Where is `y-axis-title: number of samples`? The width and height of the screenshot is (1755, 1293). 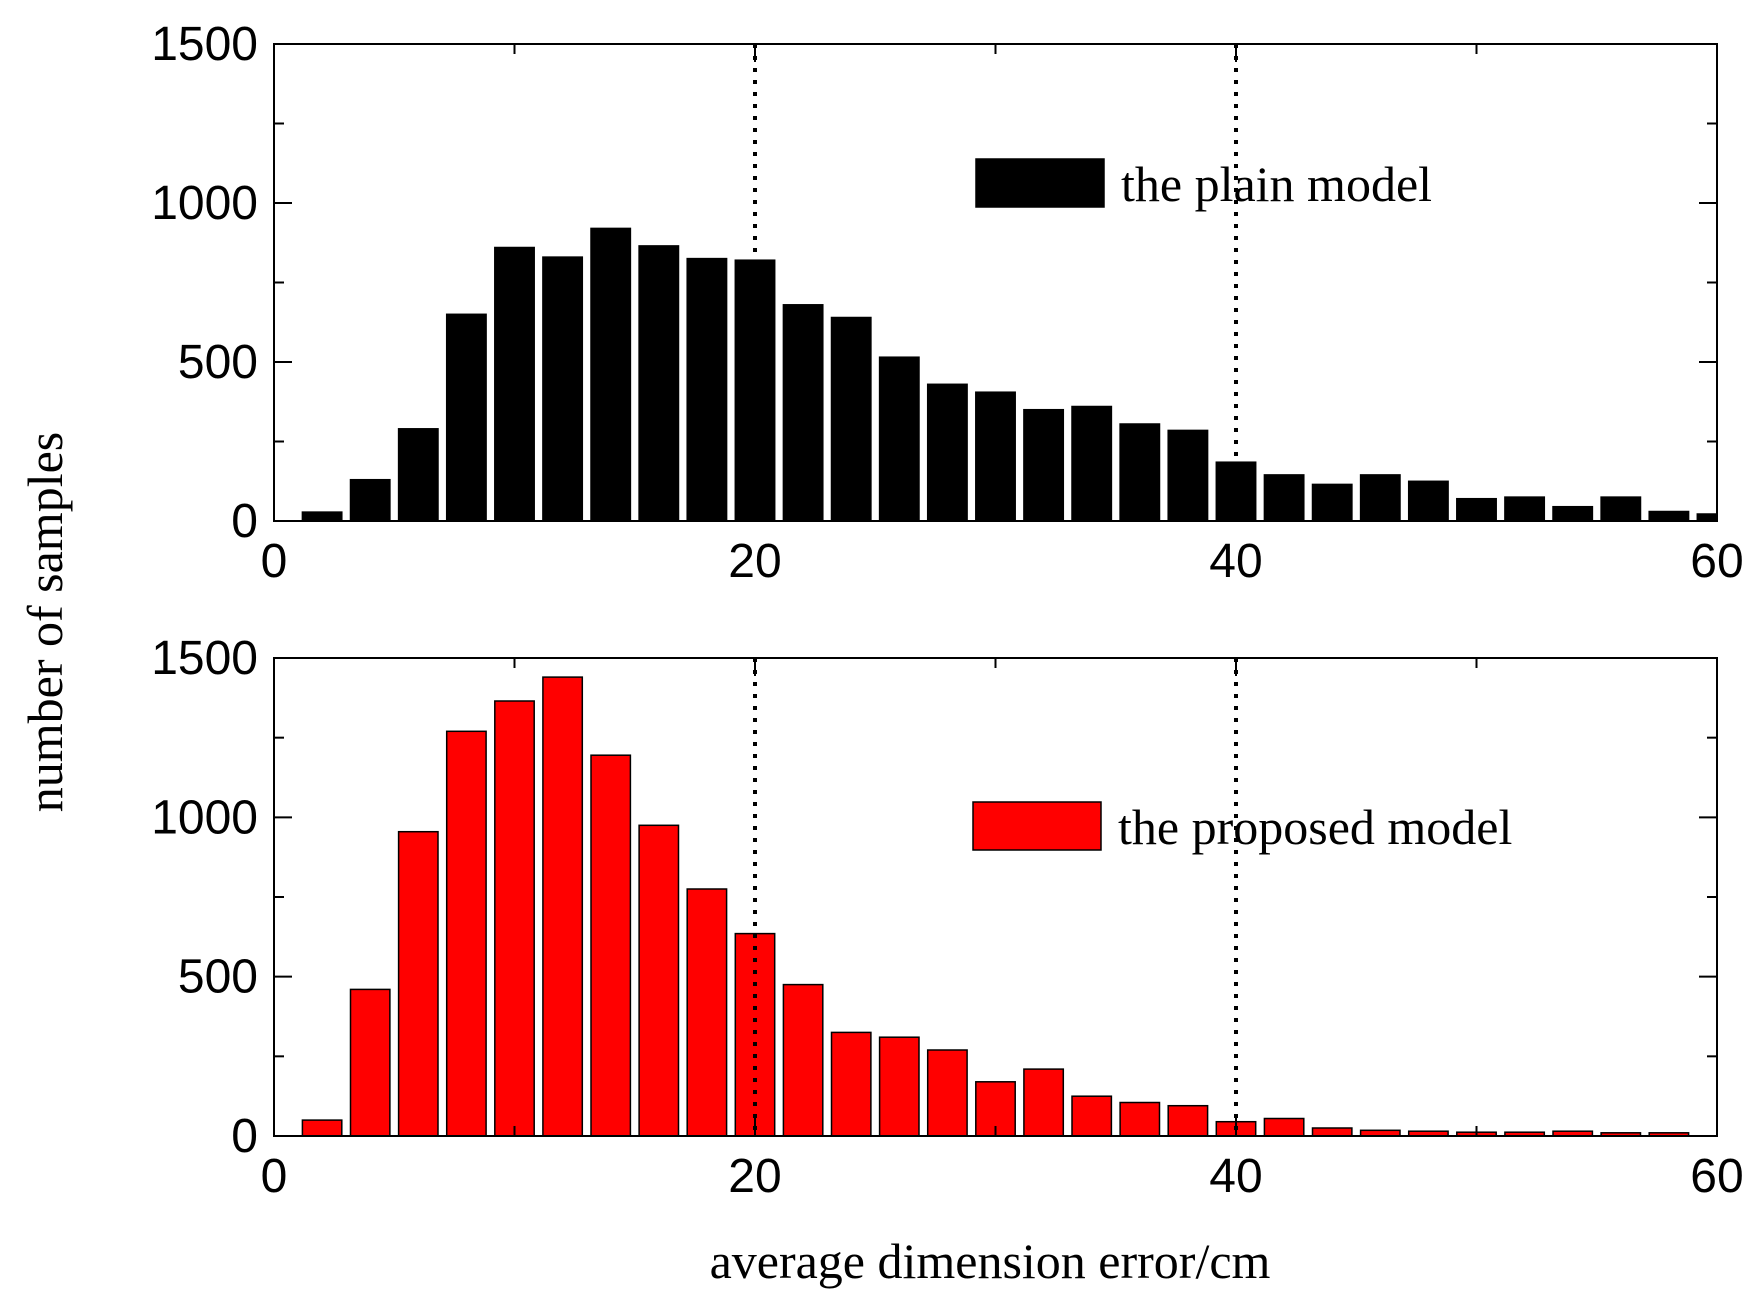
y-axis-title: number of samples is located at coordinates (45, 622).